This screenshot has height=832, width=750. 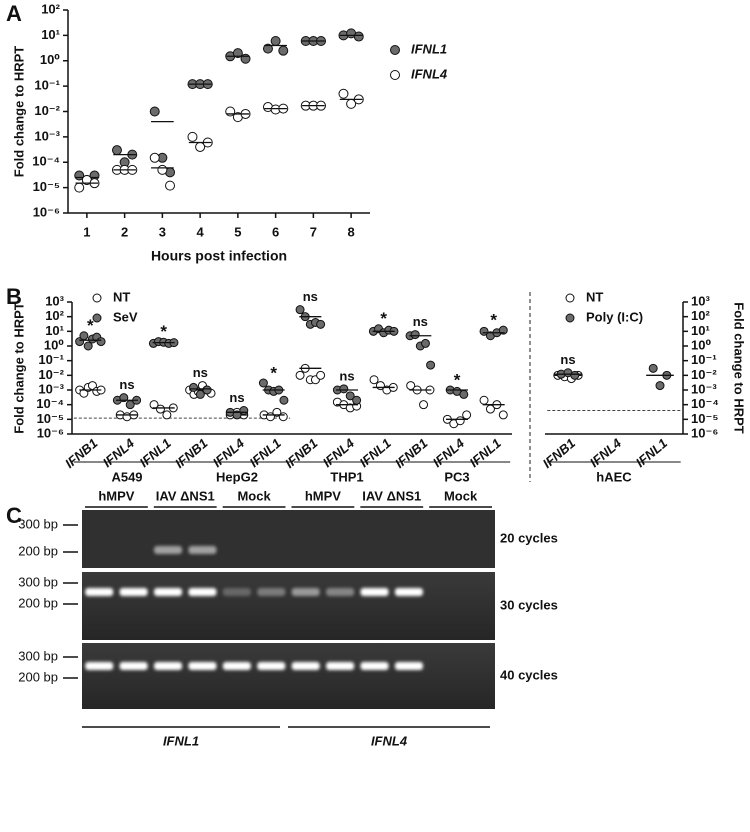 What do you see at coordinates (14, 515) in the screenshot?
I see `panel-label: C` at bounding box center [14, 515].